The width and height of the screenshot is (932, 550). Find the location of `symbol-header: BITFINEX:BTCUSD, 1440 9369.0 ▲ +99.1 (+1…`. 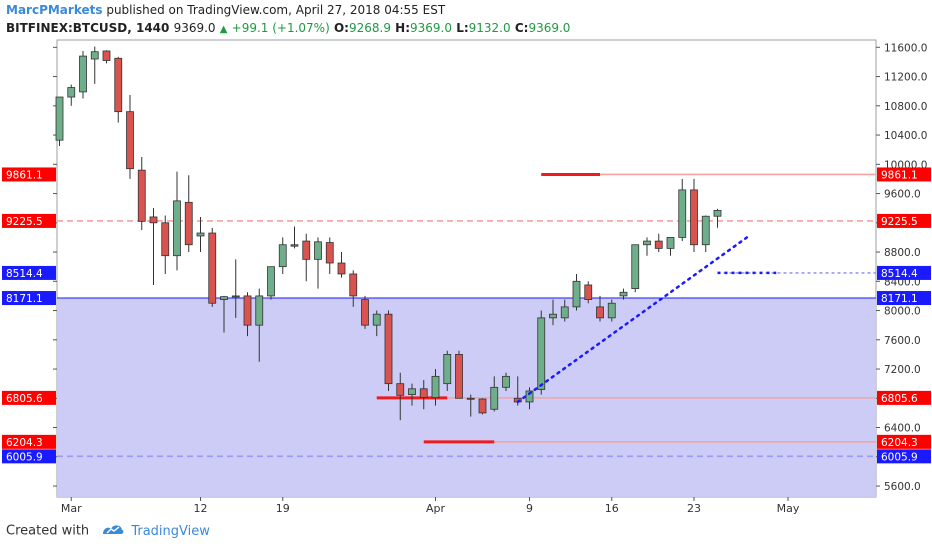

symbol-header: BITFINEX:BTCUSD, 1440 9369.0 ▲ +99.1 (+1… is located at coordinates (288, 29).